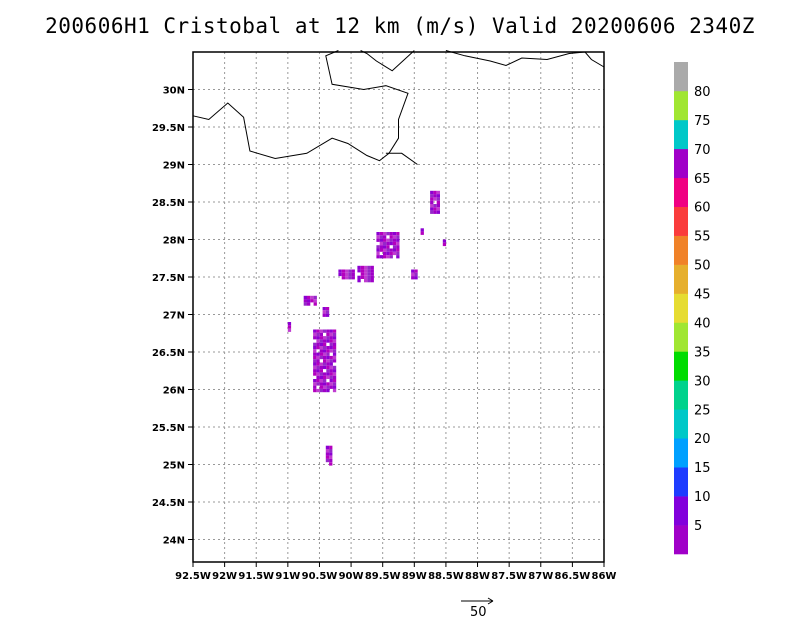 The width and height of the screenshot is (800, 618). What do you see at coordinates (573, 576) in the screenshot?
I see `x-tick-label: 86.5W` at bounding box center [573, 576].